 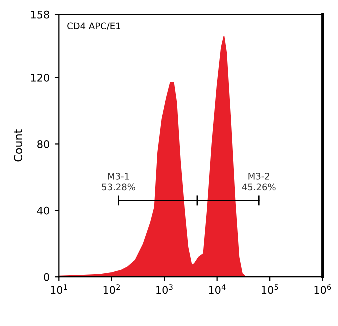 What do you see at coordinates (43, 210) in the screenshot?
I see `y-tick-label: 40` at bounding box center [43, 210].